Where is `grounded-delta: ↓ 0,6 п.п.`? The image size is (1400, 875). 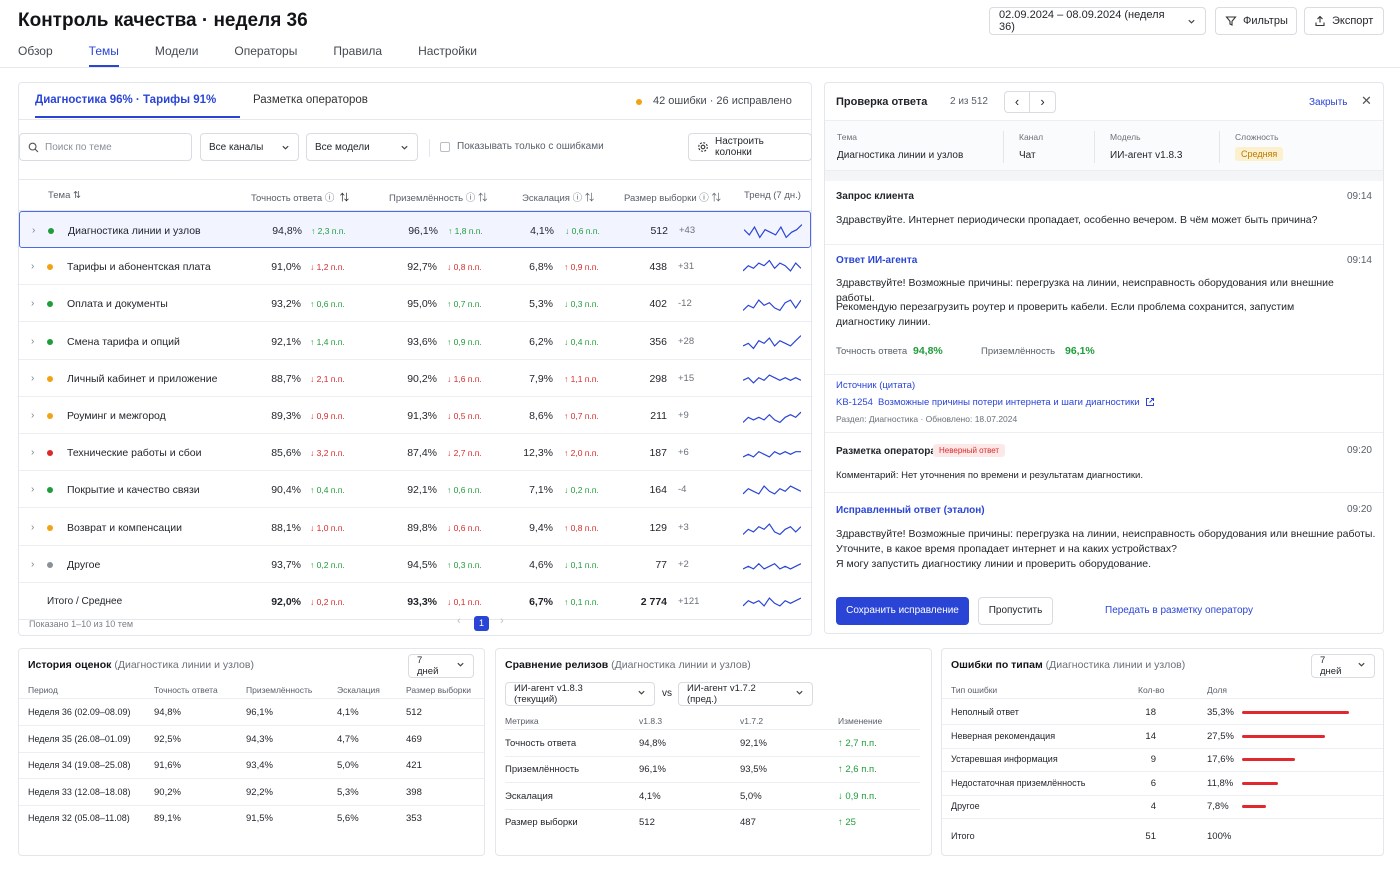
grounded-delta: ↓ 0,6 п.п. is located at coordinates (464, 527).